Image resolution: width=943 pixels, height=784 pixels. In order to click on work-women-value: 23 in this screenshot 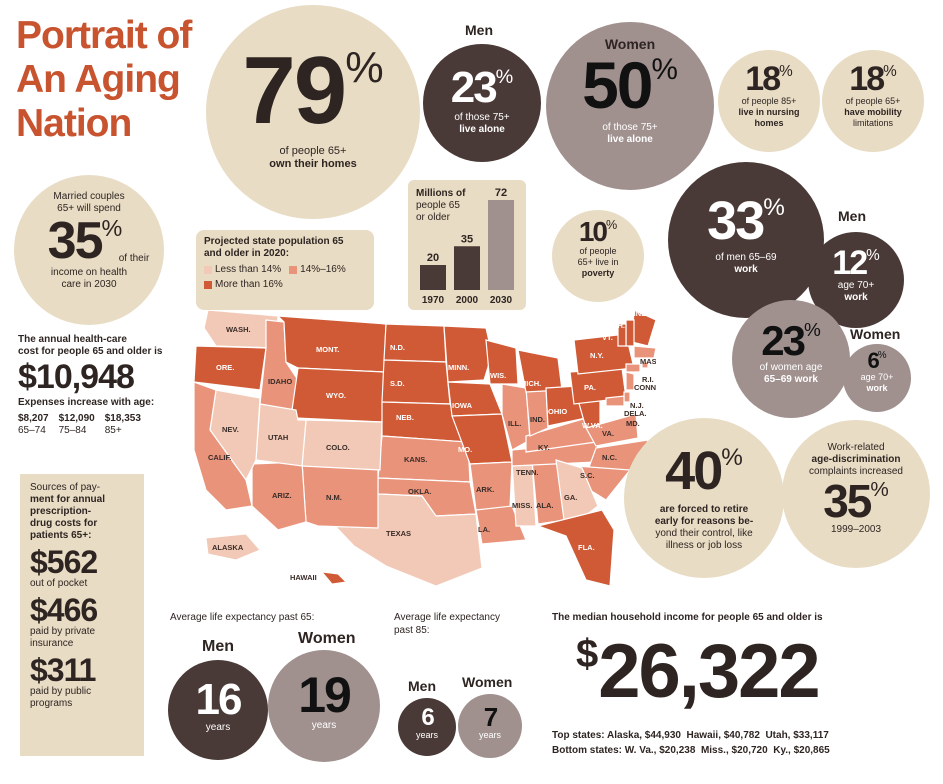, I will do `click(783, 340)`.